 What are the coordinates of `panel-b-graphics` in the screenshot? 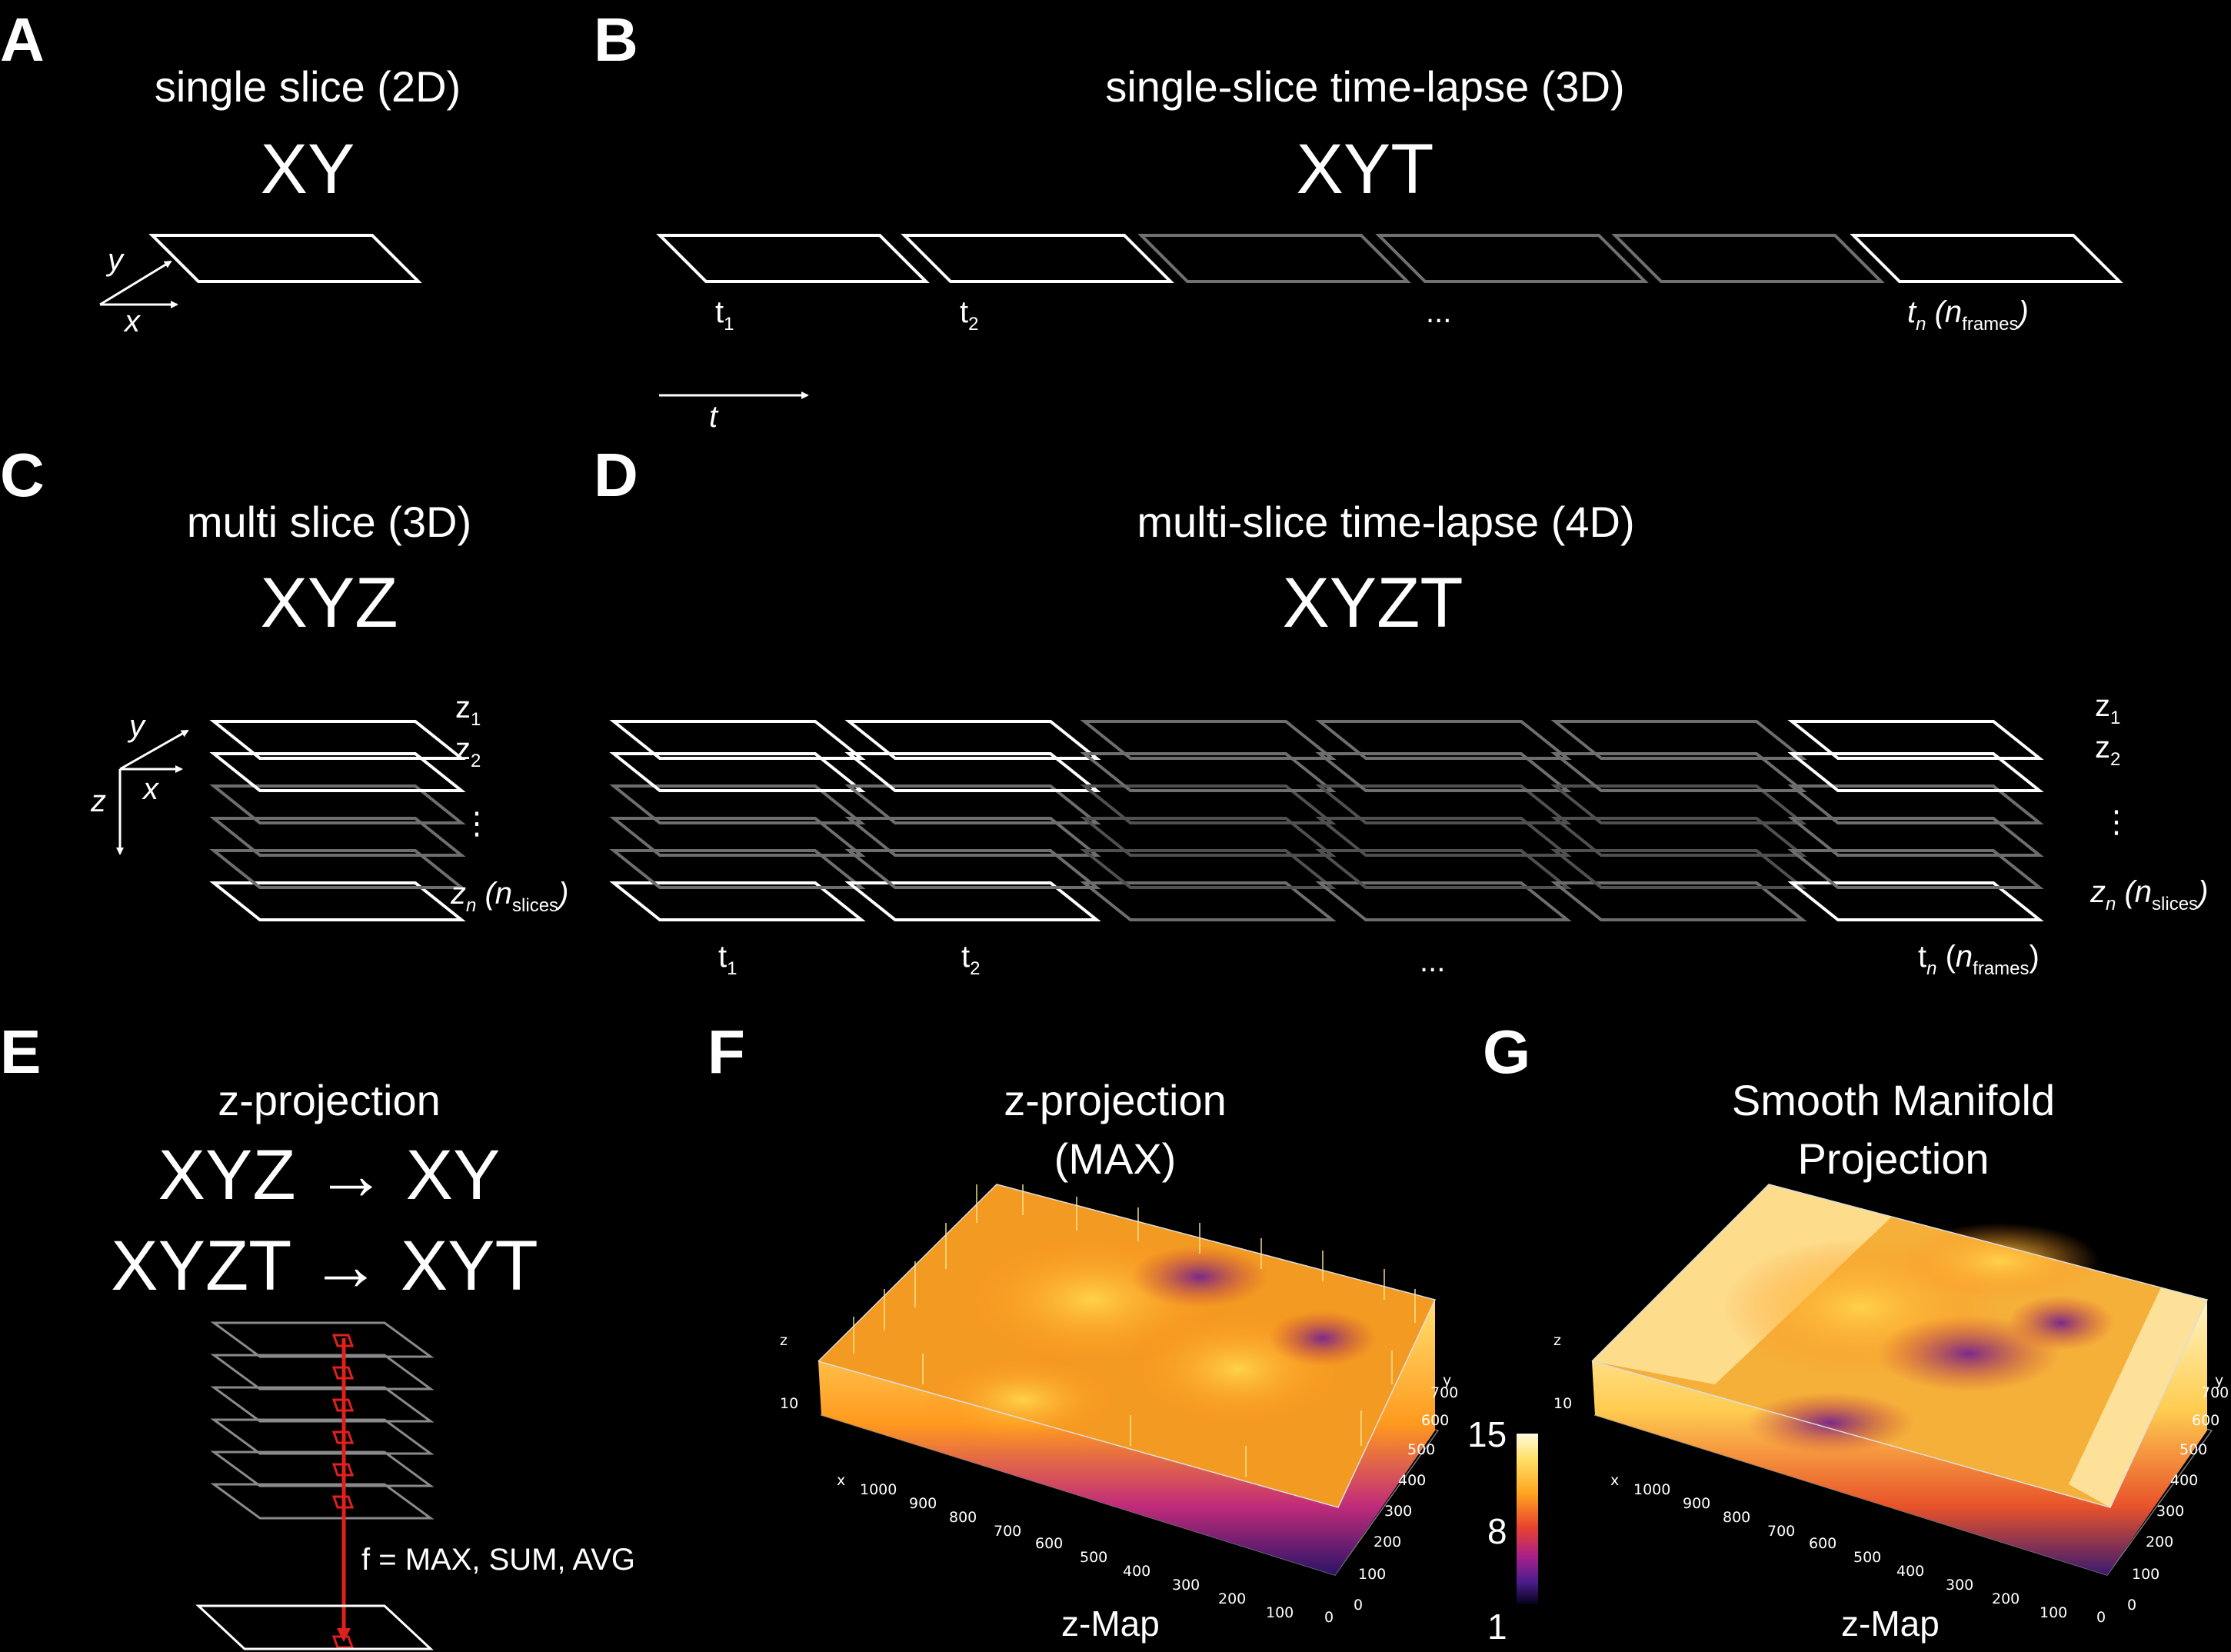 It's located at (1389, 317).